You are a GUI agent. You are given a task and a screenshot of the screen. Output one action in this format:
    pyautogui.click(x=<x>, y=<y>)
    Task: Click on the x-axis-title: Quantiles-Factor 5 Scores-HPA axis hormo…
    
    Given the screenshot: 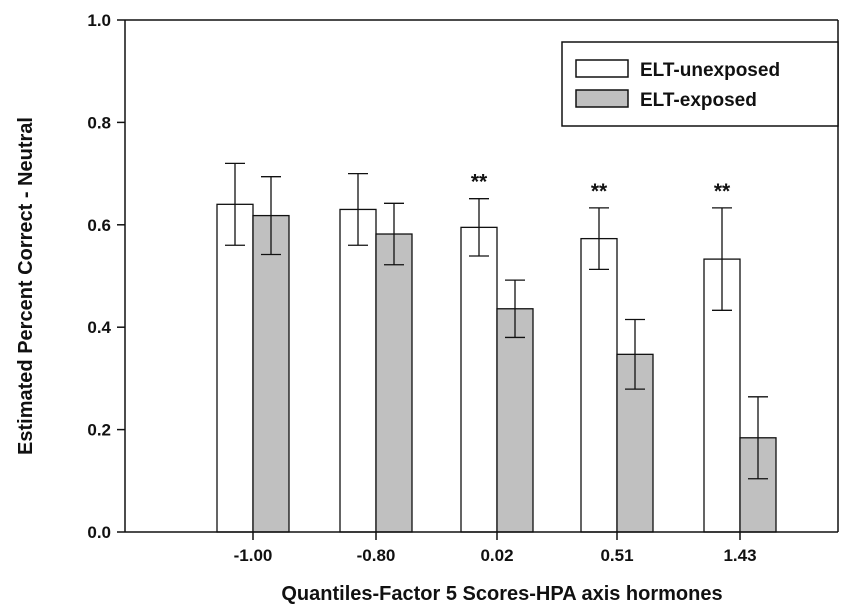 What is the action you would take?
    pyautogui.click(x=501, y=594)
    